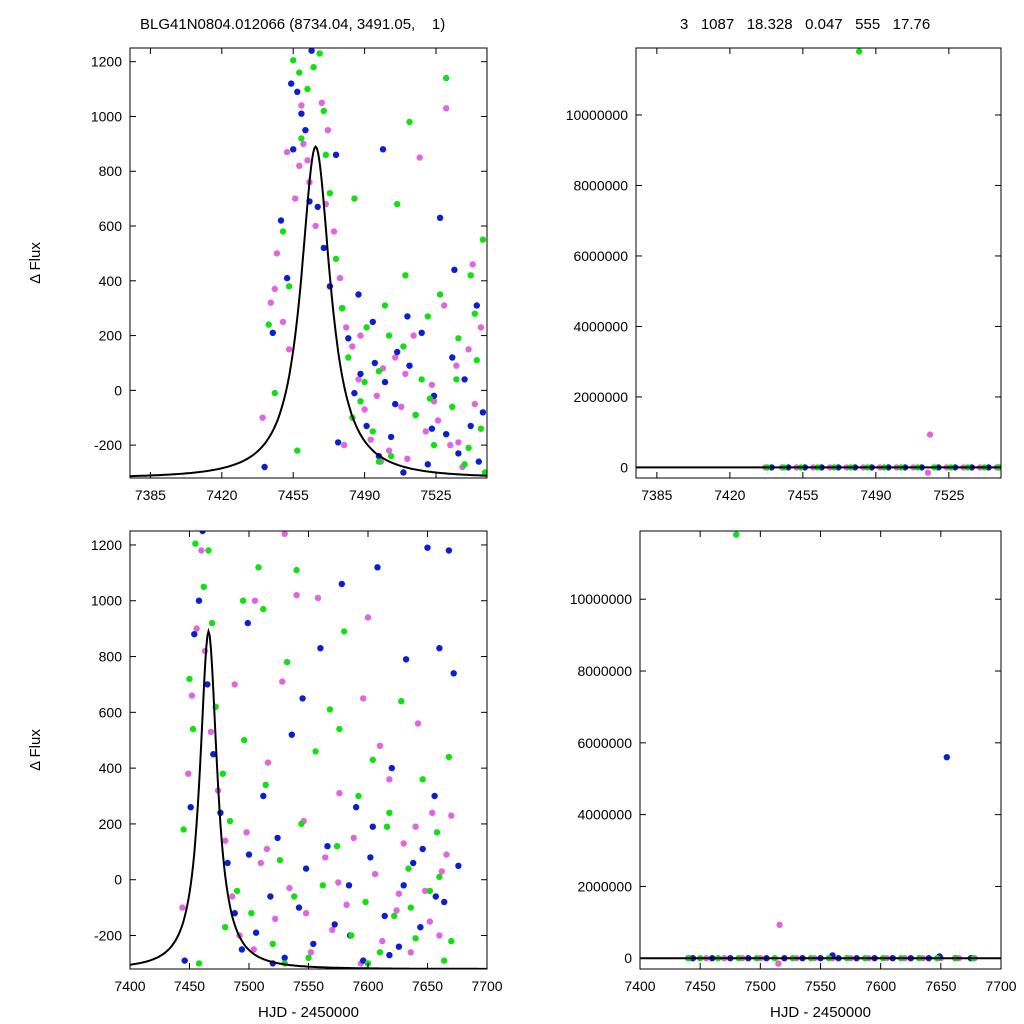 This screenshot has width=1024, height=1024. What do you see at coordinates (248, 986) in the screenshot?
I see `x-tick-label: 7500` at bounding box center [248, 986].